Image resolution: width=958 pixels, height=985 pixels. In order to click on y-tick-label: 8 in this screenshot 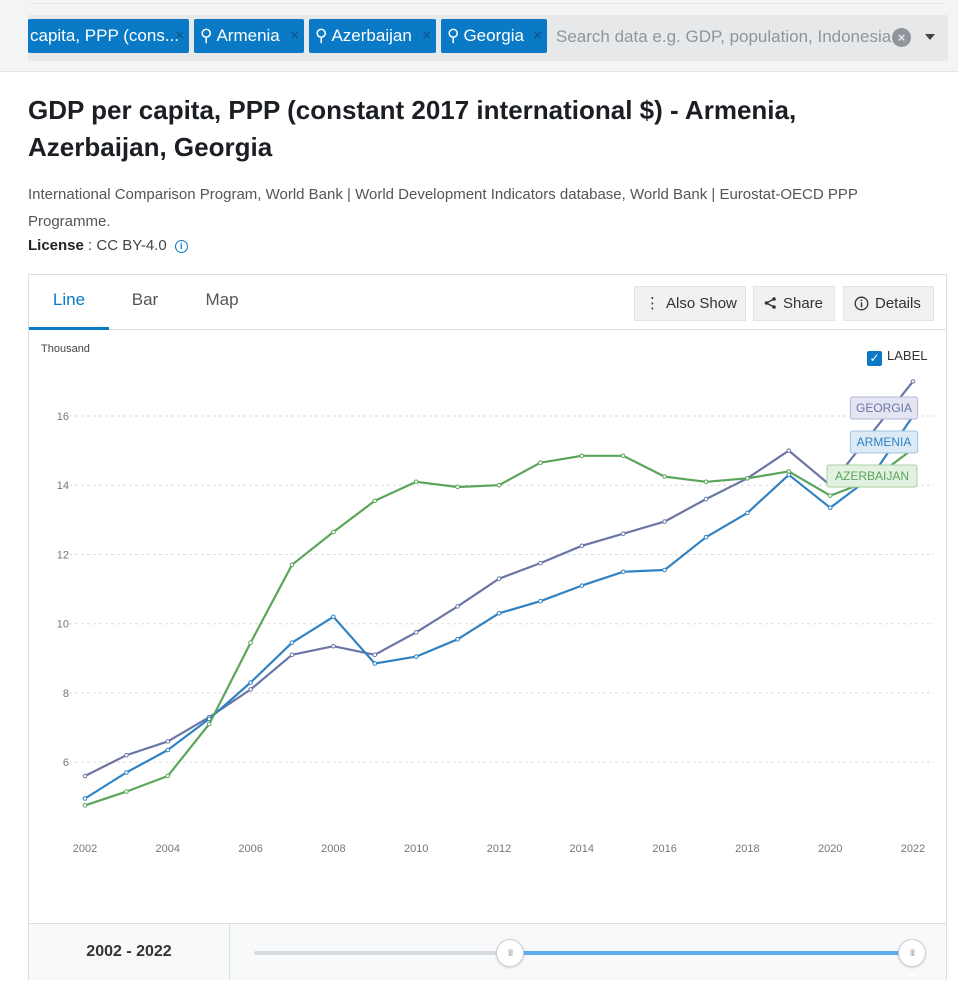, I will do `click(66, 694)`.